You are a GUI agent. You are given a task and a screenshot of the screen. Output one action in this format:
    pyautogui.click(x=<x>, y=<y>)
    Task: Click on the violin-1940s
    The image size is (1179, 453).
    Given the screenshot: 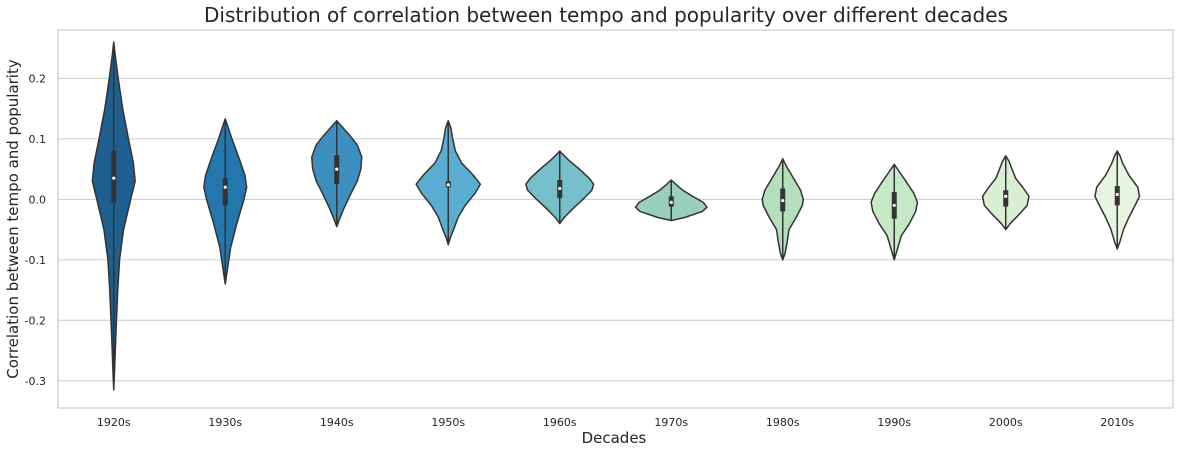 What is the action you would take?
    pyautogui.click(x=337, y=173)
    